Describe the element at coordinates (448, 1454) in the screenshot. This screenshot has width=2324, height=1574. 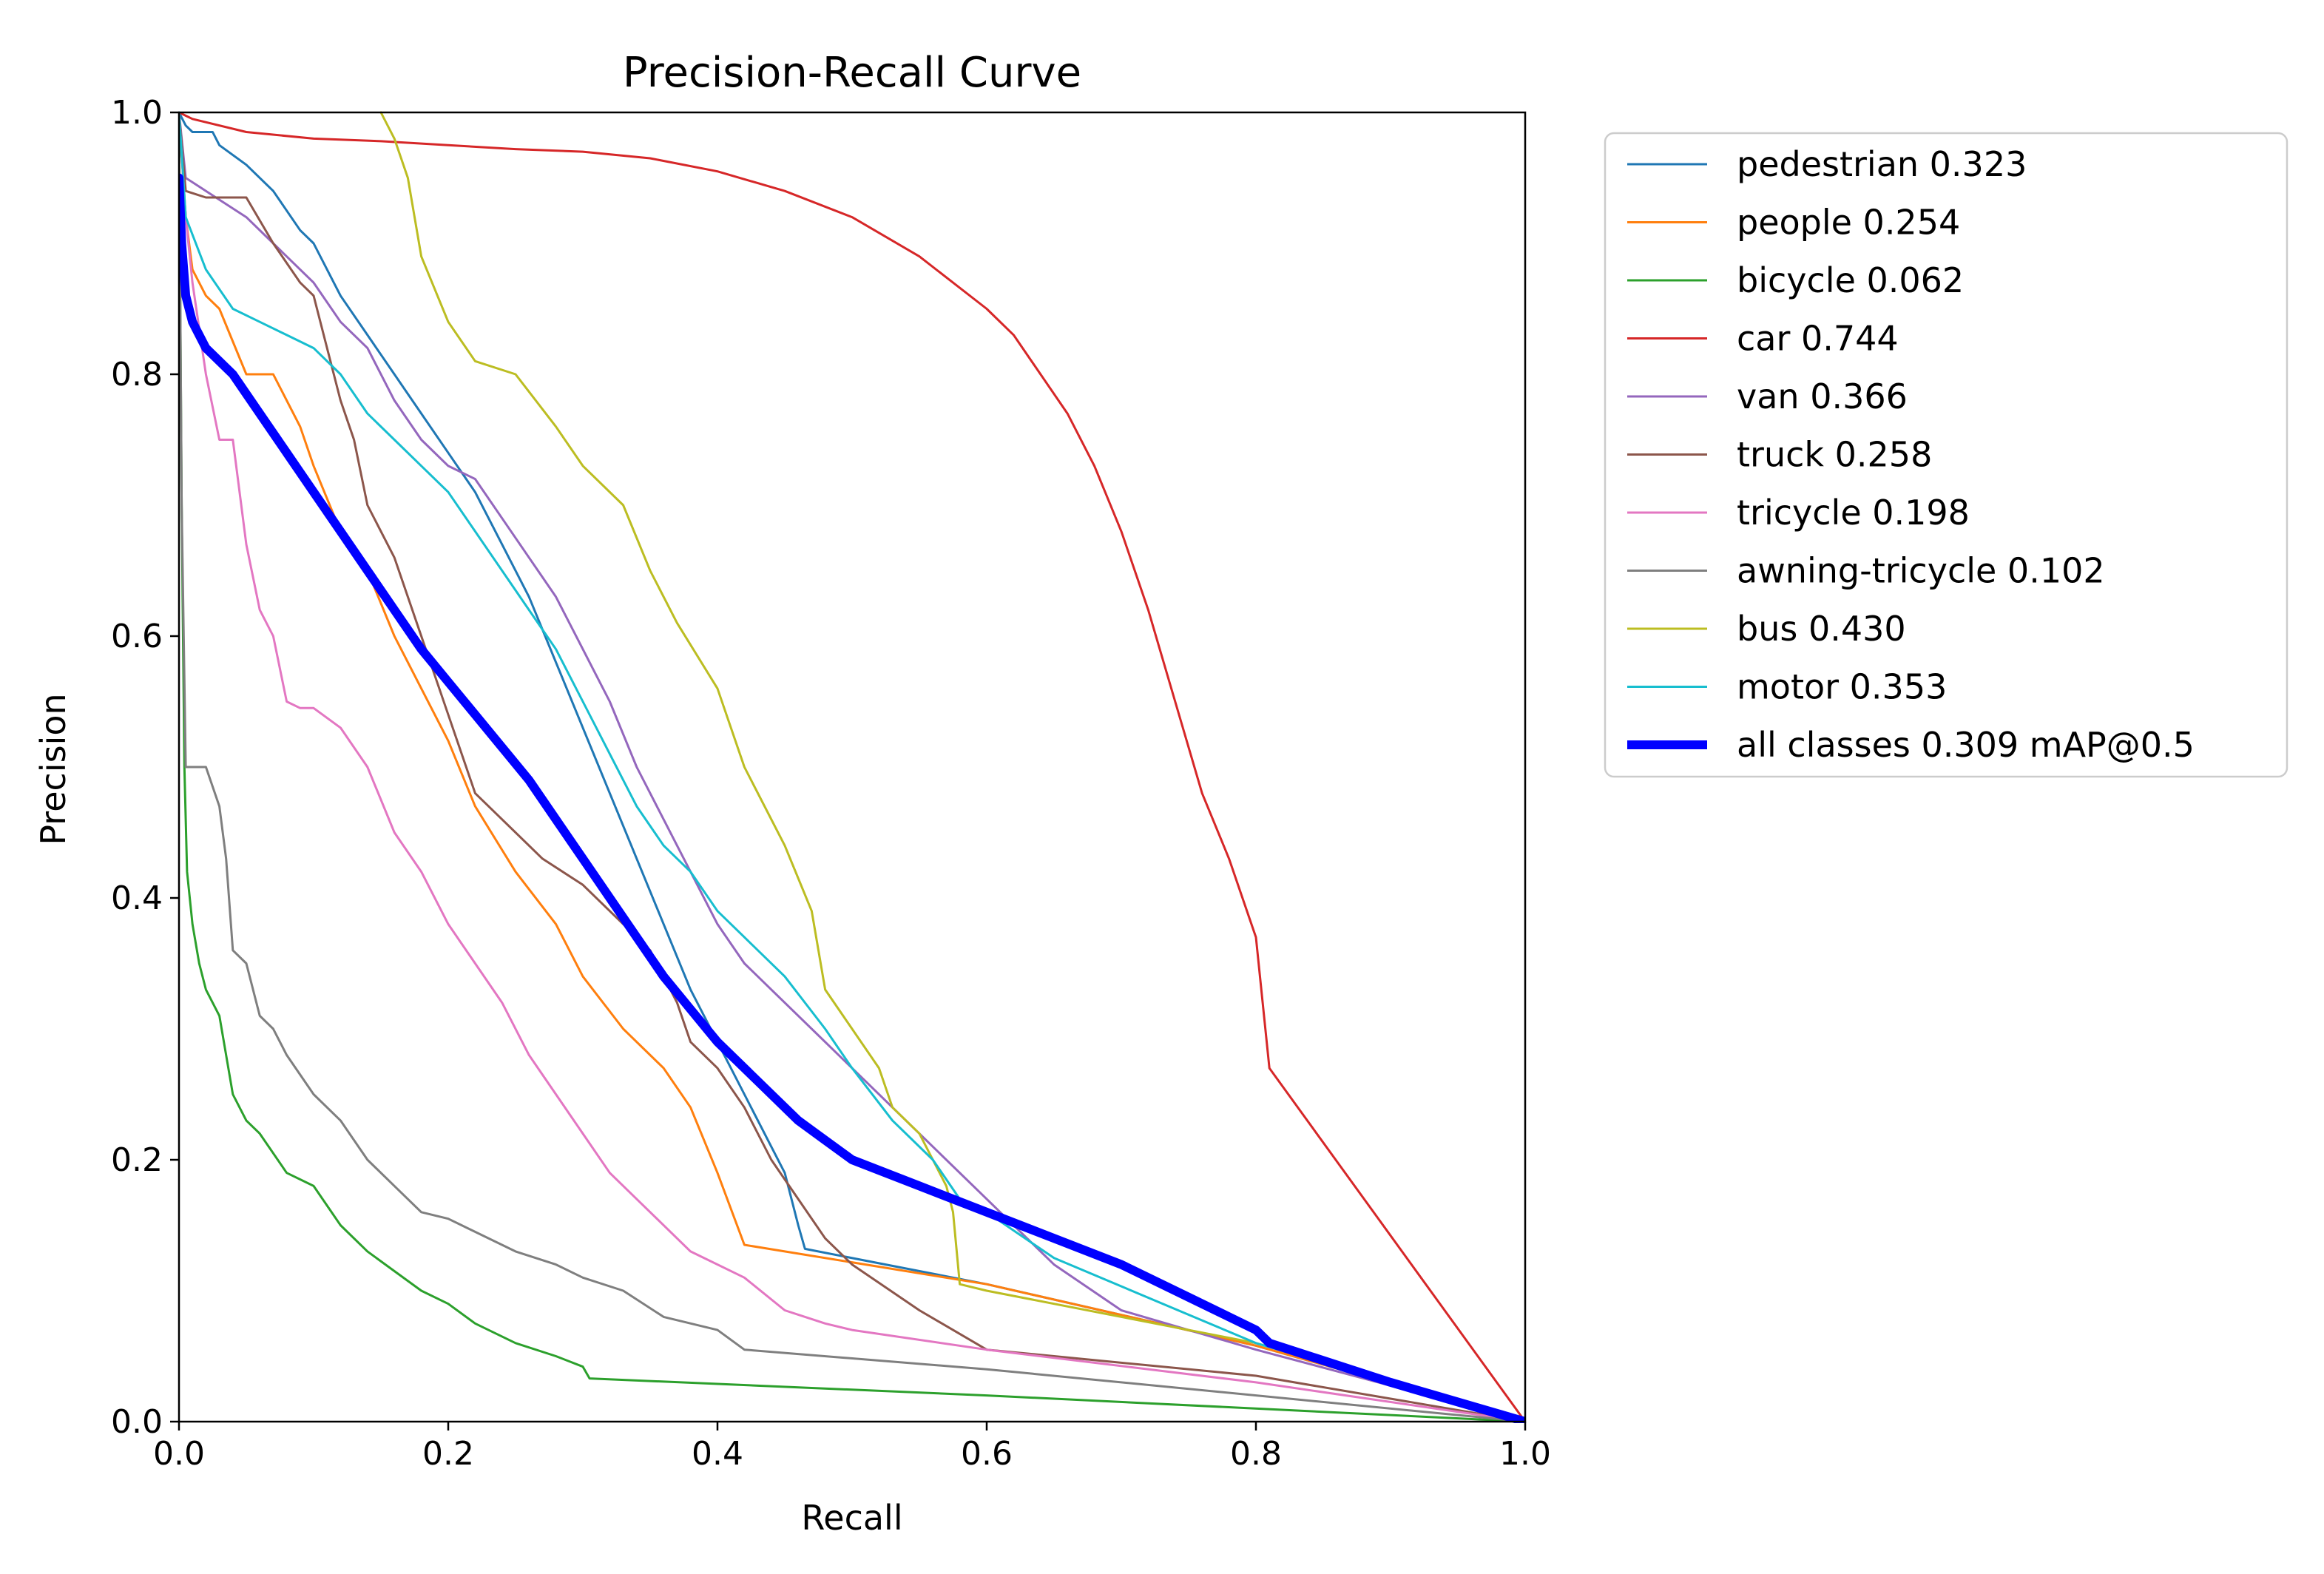
I see `x-tick-label: 0.2` at that location.